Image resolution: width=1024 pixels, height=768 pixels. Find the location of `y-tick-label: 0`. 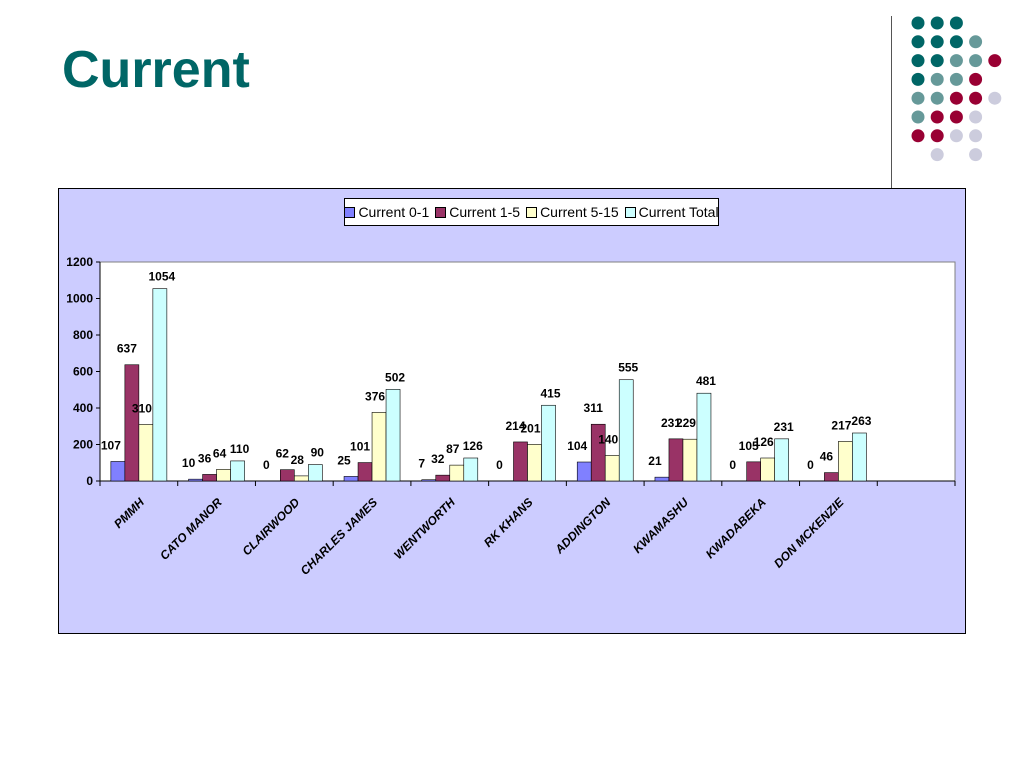

y-tick-label: 0 is located at coordinates (89, 481).